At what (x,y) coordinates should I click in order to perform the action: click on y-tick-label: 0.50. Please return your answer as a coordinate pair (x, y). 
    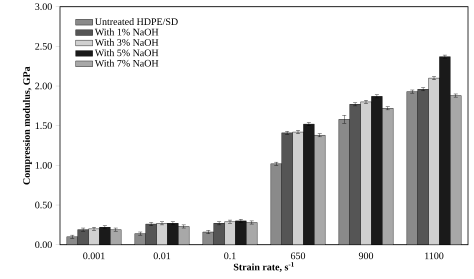
    Looking at the image, I should click on (43, 205).